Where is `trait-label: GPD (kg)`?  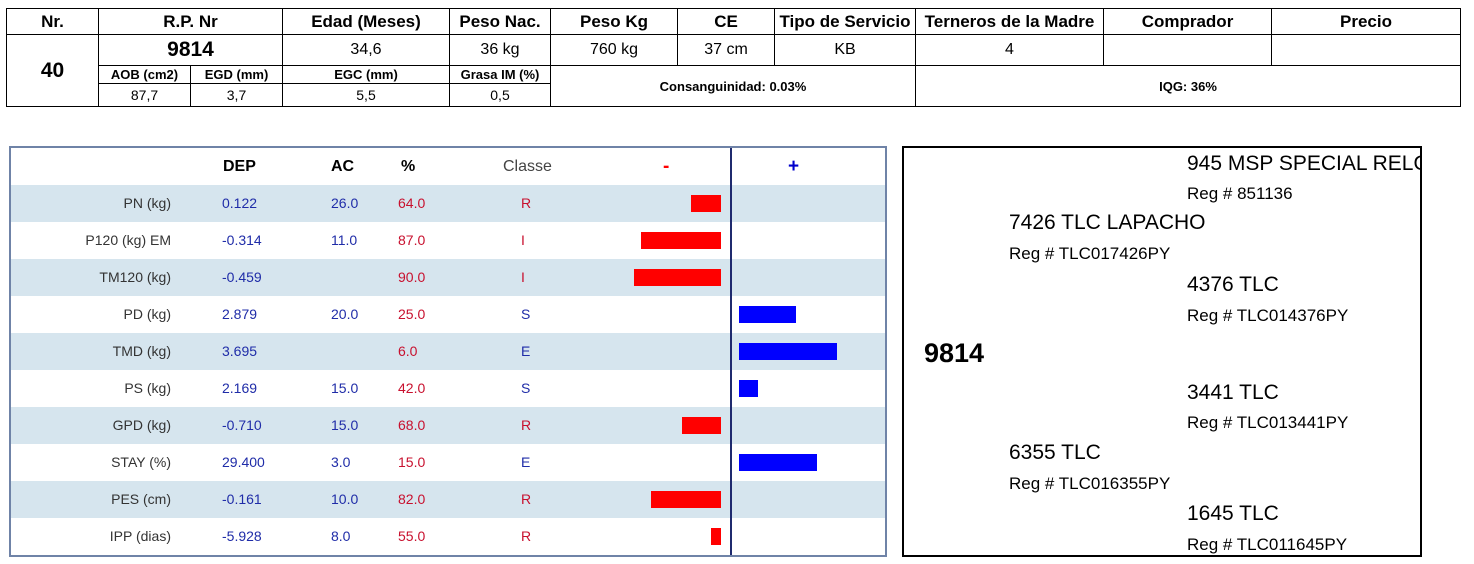
trait-label: GPD (kg) is located at coordinates (141, 425).